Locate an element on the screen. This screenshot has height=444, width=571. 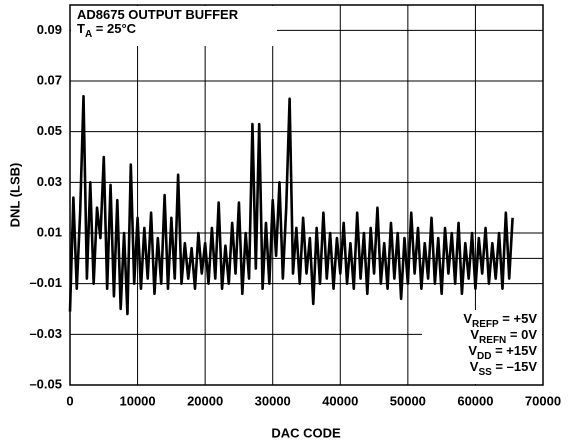
y-tick-label: –0.05 is located at coordinates (45, 383).